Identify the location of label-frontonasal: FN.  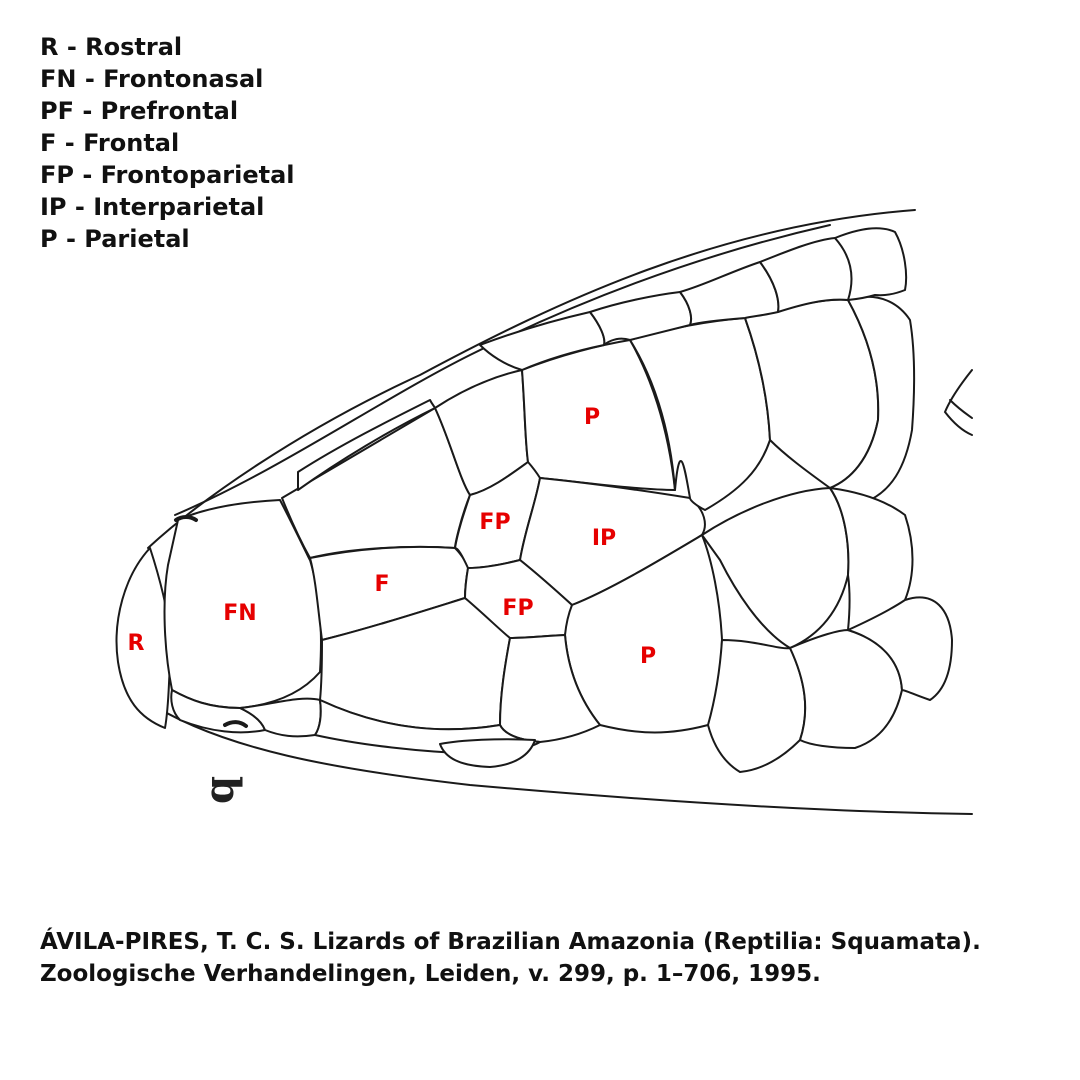
(239, 613).